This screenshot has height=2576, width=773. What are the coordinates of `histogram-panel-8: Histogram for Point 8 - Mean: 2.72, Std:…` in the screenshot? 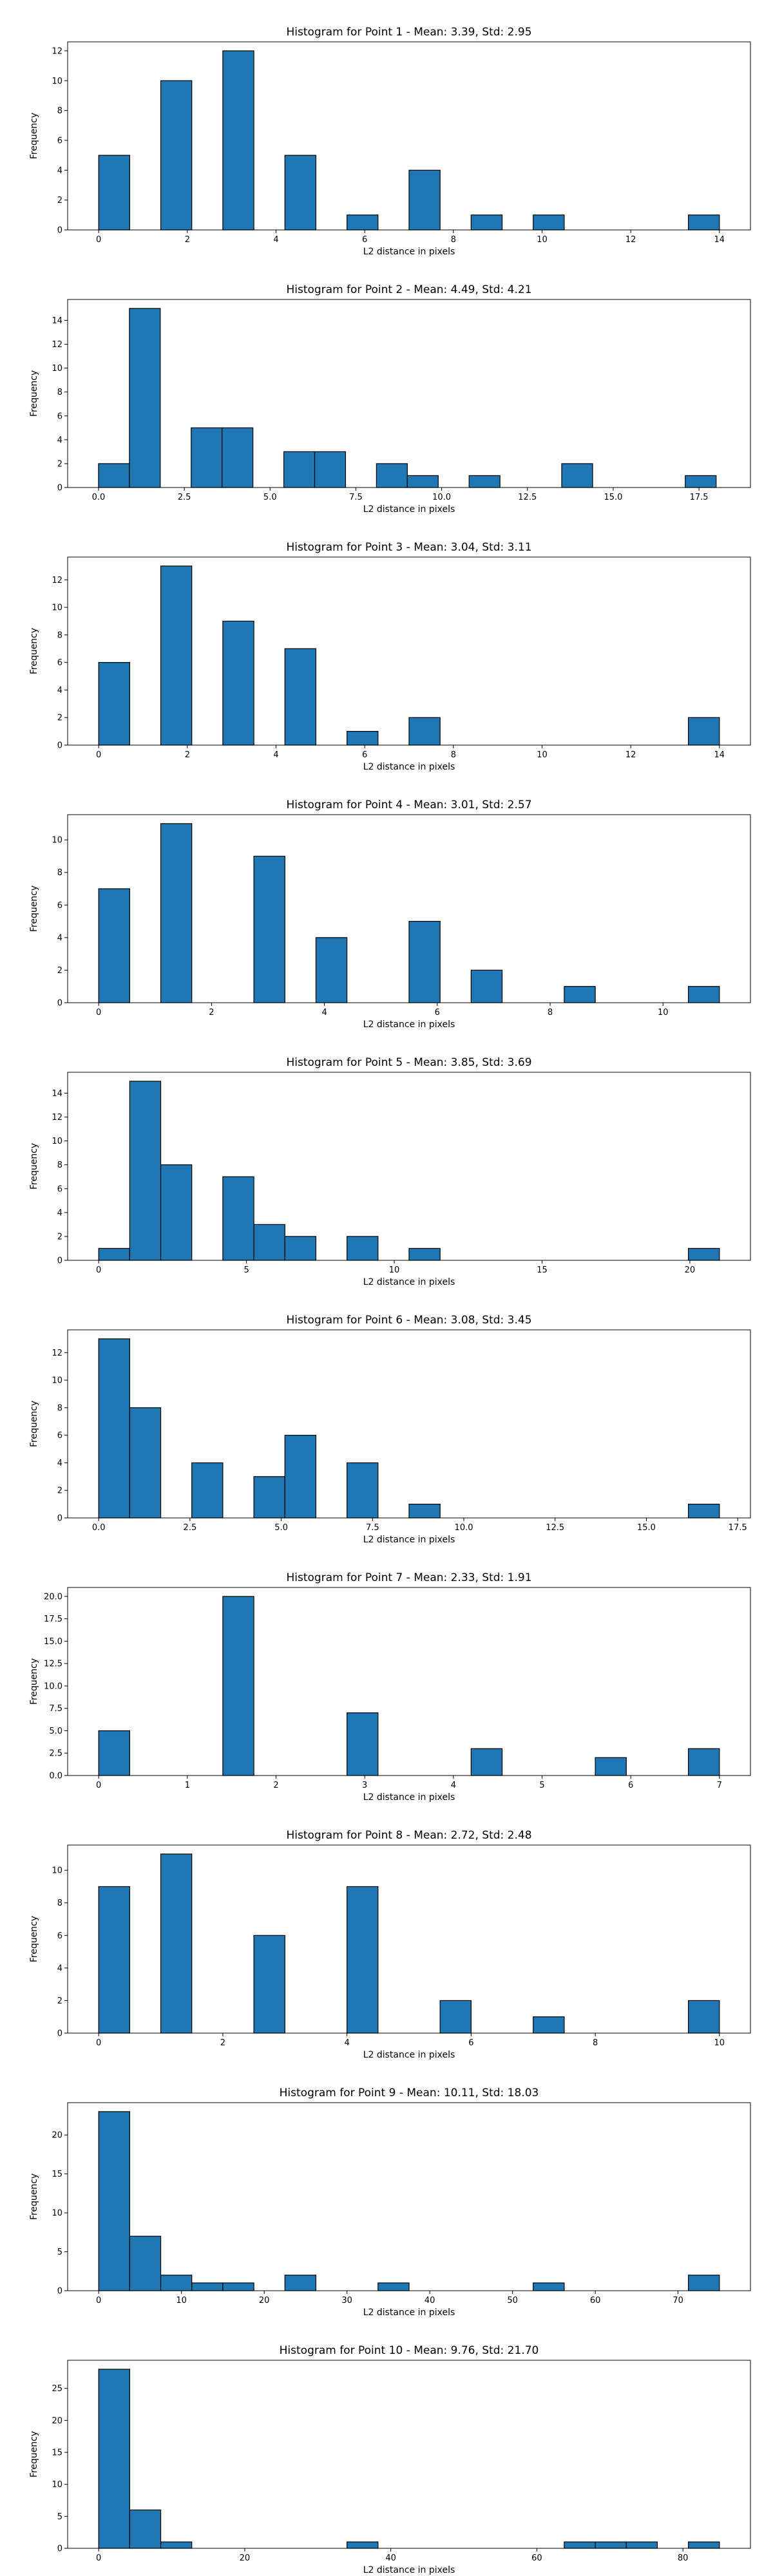 It's located at (390, 1944).